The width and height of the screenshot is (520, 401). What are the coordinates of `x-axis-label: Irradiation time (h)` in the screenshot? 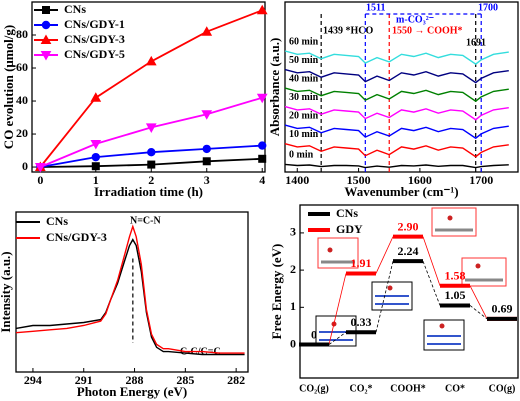 It's located at (148, 191).